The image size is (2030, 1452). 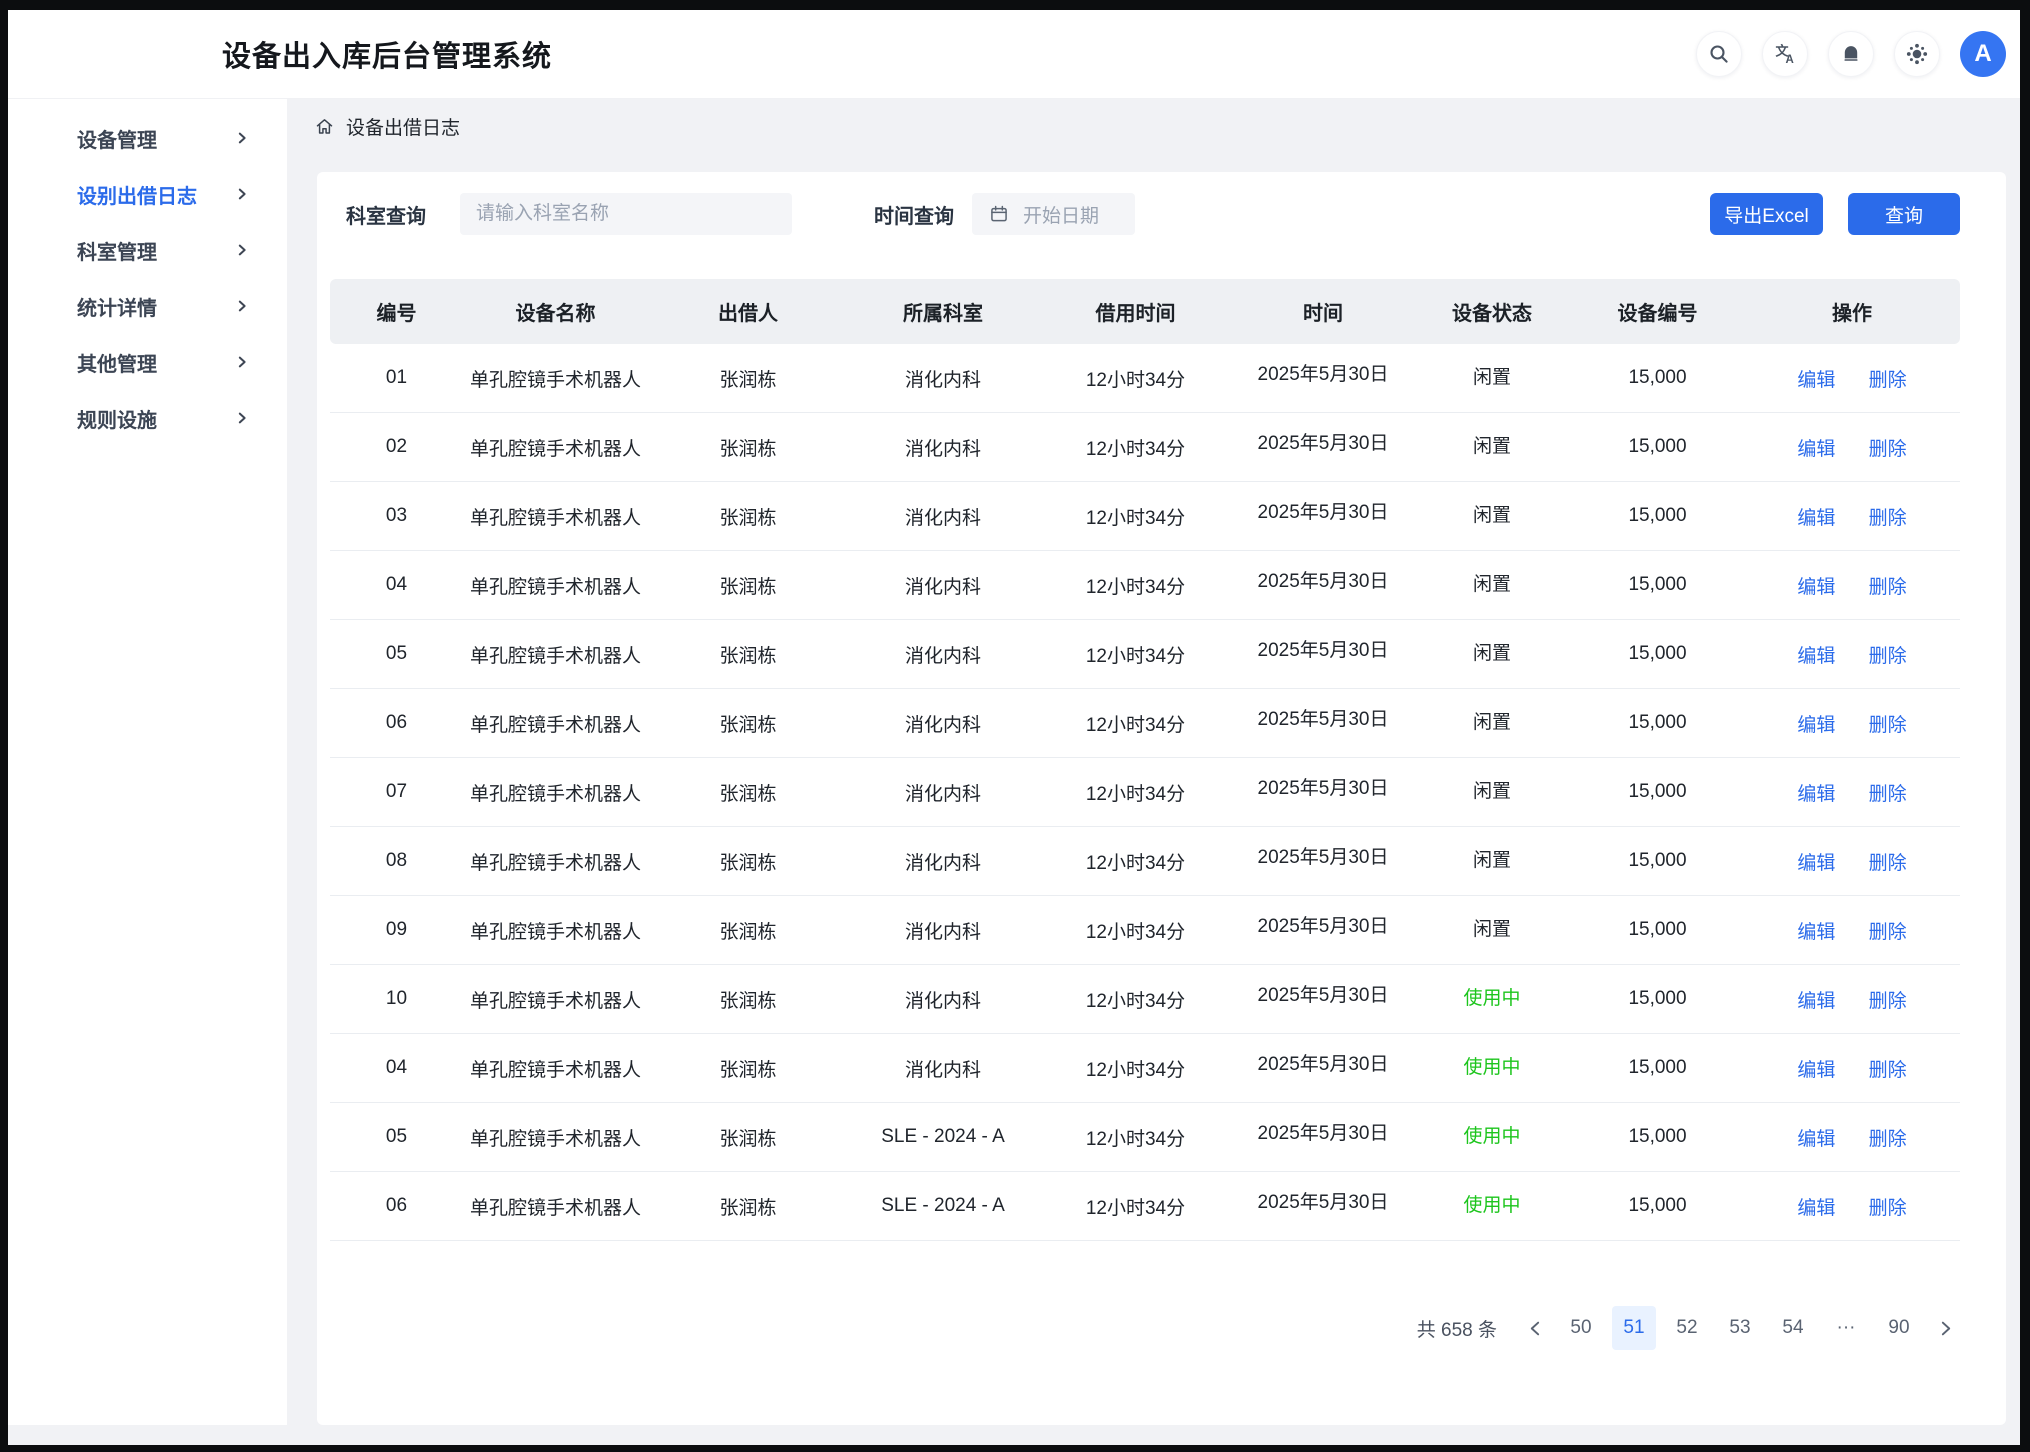 What do you see at coordinates (1785, 54) in the screenshot?
I see `translate-icon: 文 A` at bounding box center [1785, 54].